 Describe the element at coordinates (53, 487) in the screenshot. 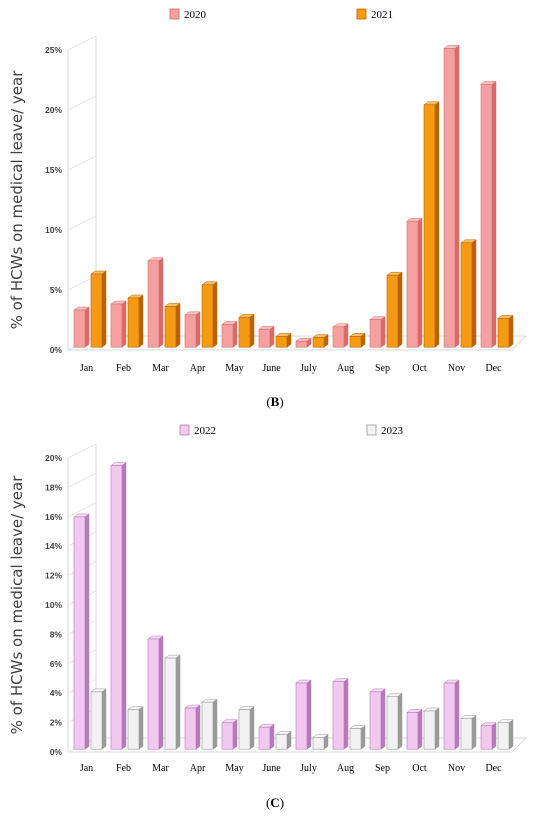

I see `y-tick-label: 18%` at that location.